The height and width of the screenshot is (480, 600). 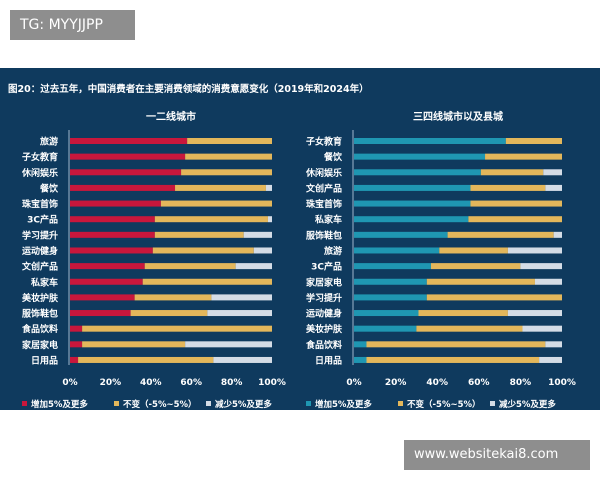 I want to click on x-tick-label: 100%, so click(x=272, y=383).